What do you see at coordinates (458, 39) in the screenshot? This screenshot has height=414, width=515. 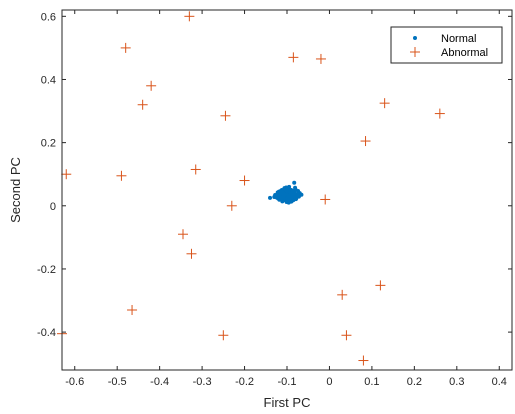 I see `legend-label-normal: Normal` at bounding box center [458, 39].